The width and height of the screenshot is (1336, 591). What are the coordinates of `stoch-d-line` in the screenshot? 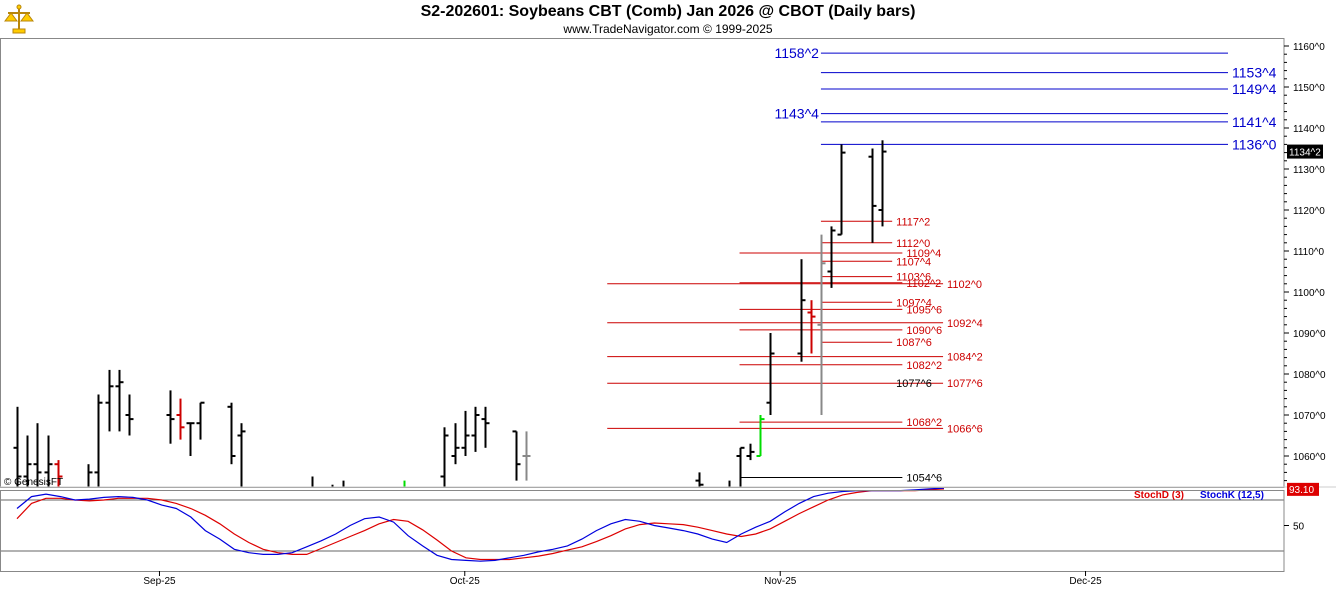 It's located at (480, 524).